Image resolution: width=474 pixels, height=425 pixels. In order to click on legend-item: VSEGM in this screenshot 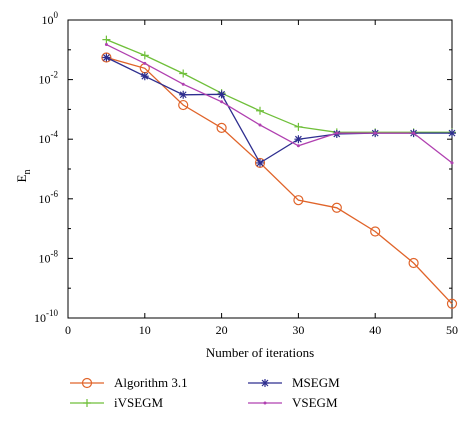, I will do `click(293, 402)`.